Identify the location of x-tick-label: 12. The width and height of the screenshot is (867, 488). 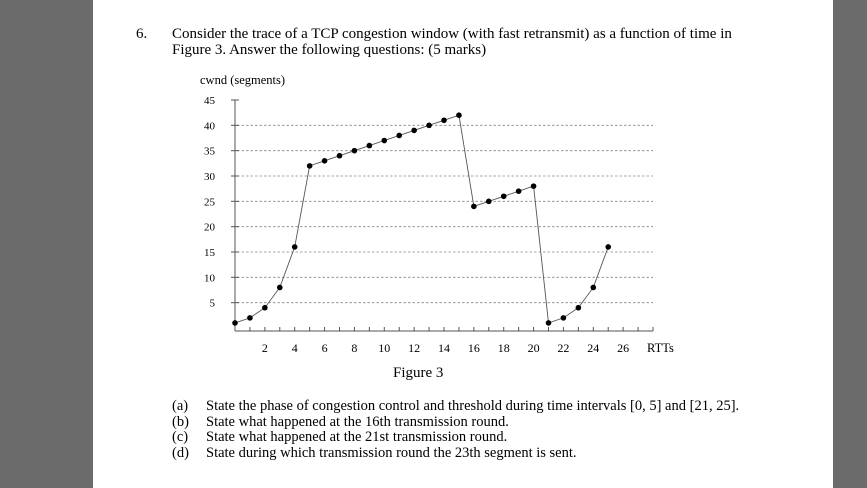
(414, 348).